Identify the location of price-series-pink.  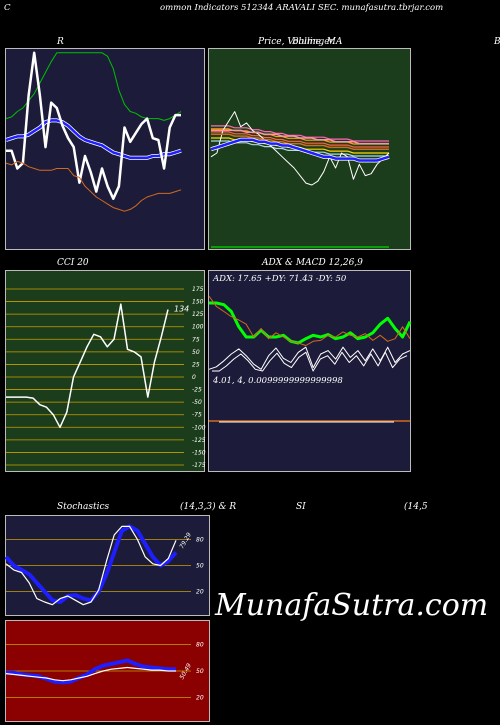
(300, 137).